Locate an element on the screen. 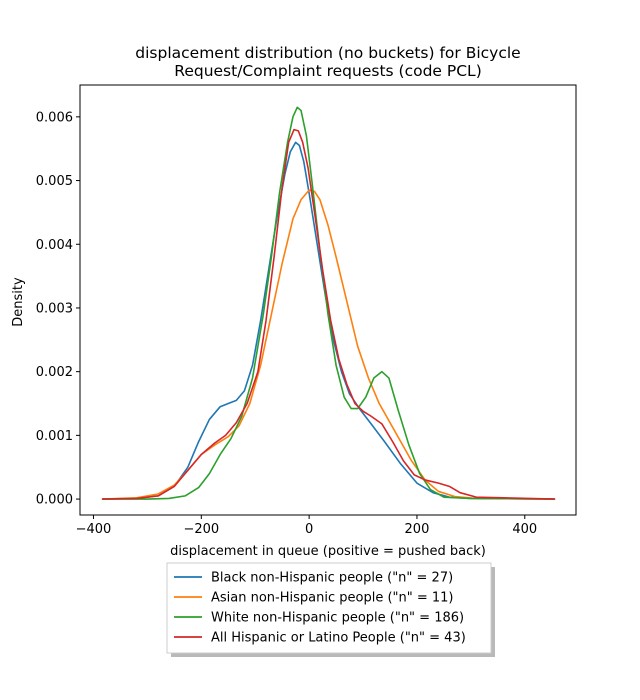 The height and width of the screenshot is (700, 640). legend-frame is located at coordinates (329, 608).